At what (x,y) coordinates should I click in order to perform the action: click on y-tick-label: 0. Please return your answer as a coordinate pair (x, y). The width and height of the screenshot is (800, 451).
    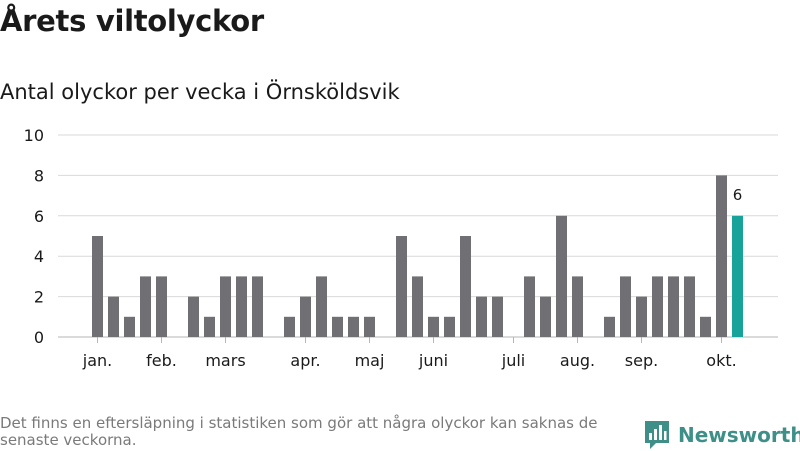
    Looking at the image, I should click on (39, 337).